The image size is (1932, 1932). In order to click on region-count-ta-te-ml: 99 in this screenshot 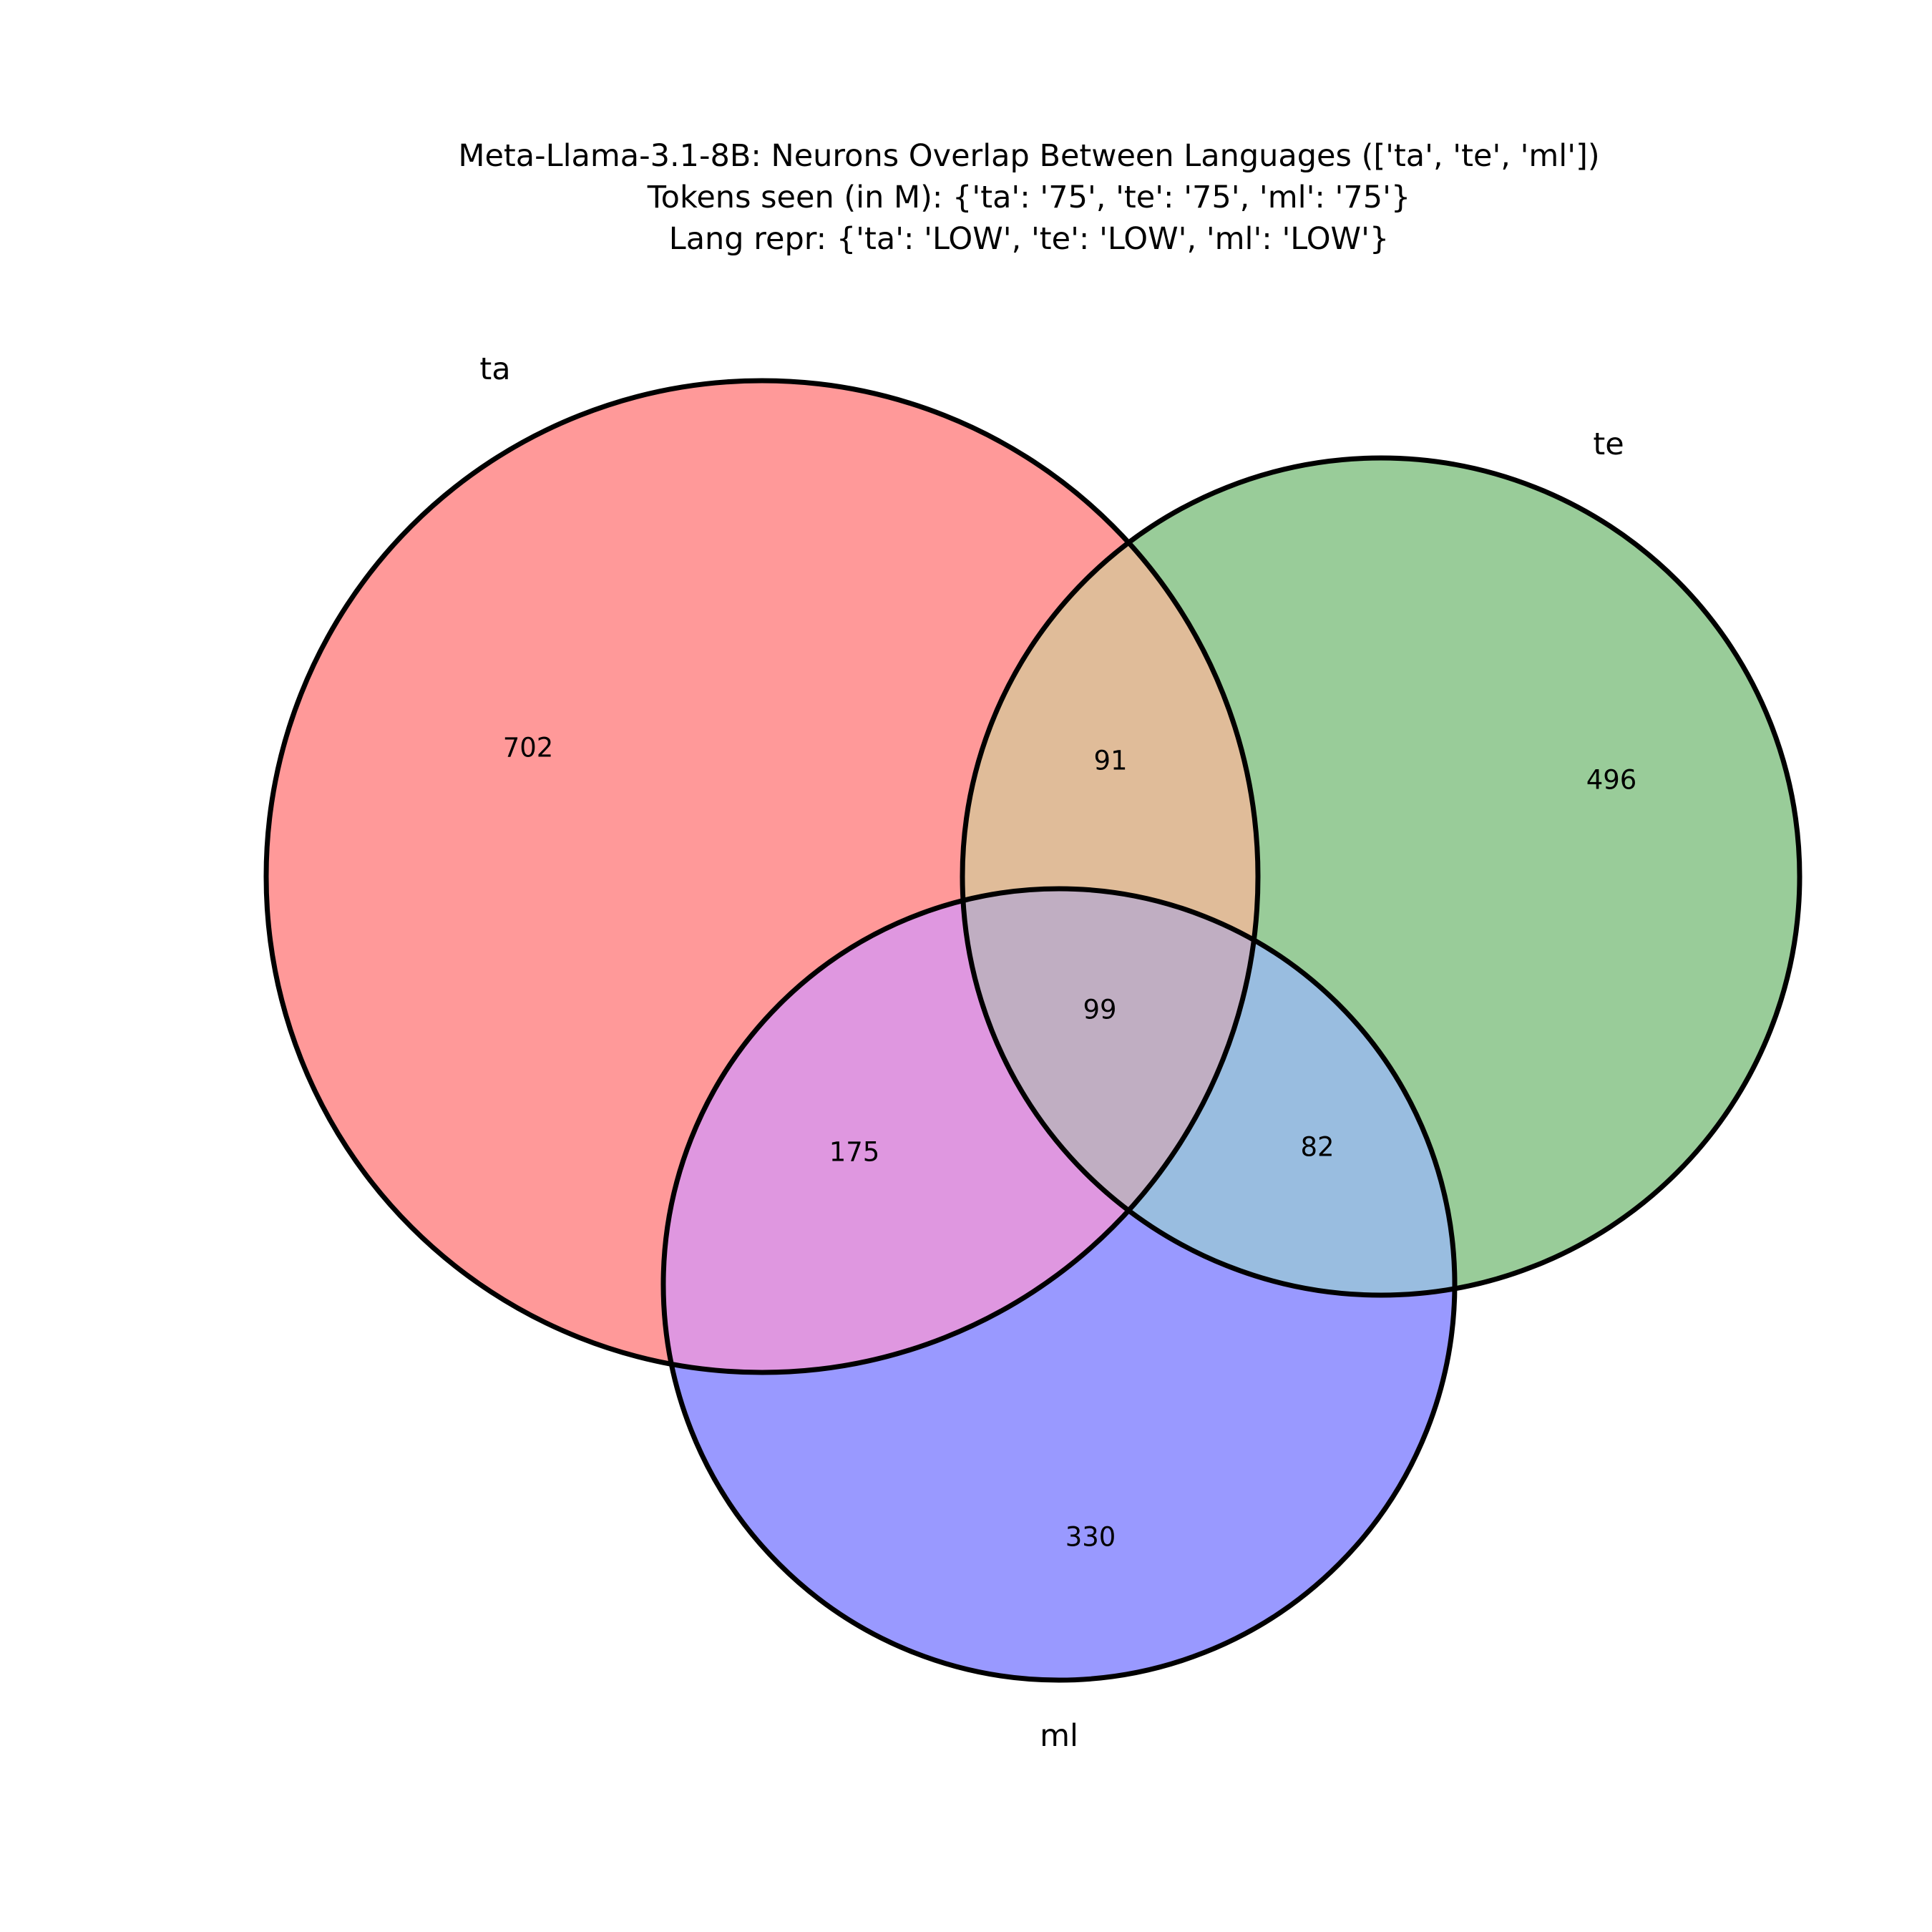, I will do `click(1099, 1010)`.